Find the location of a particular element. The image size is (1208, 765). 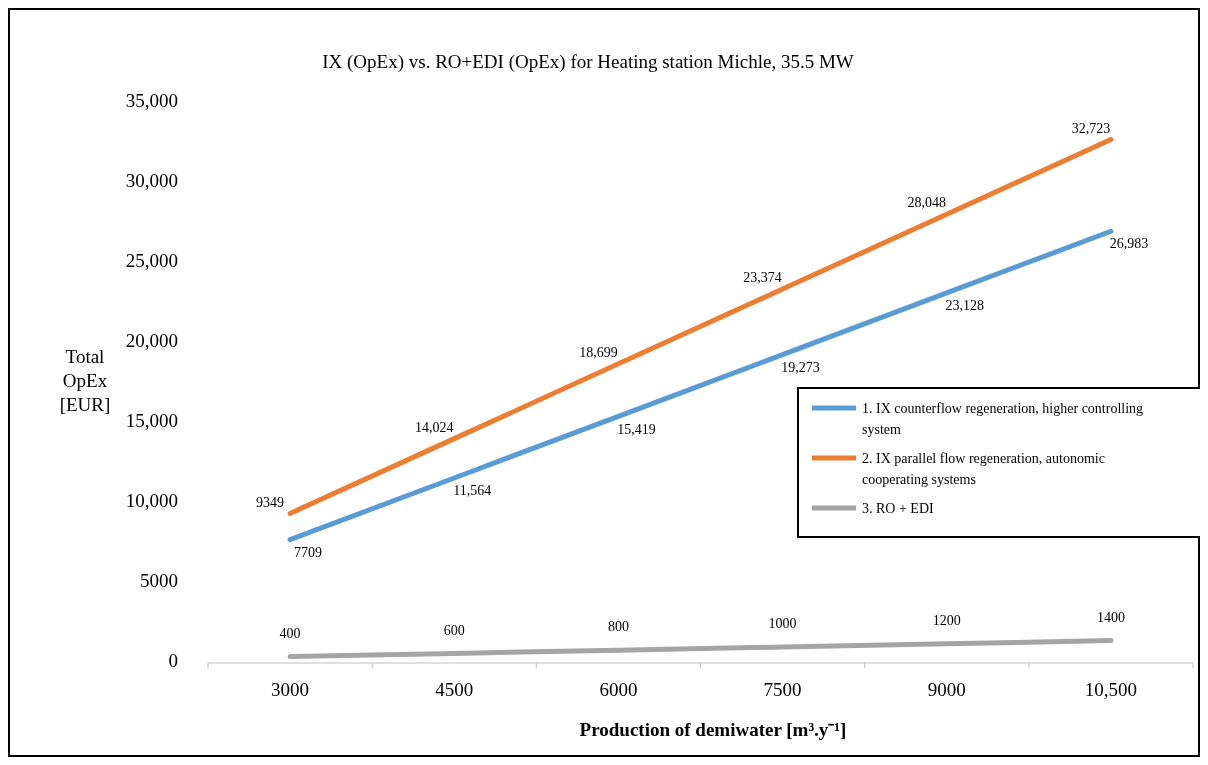

y-tick-label: 20,000 is located at coordinates (151, 341).